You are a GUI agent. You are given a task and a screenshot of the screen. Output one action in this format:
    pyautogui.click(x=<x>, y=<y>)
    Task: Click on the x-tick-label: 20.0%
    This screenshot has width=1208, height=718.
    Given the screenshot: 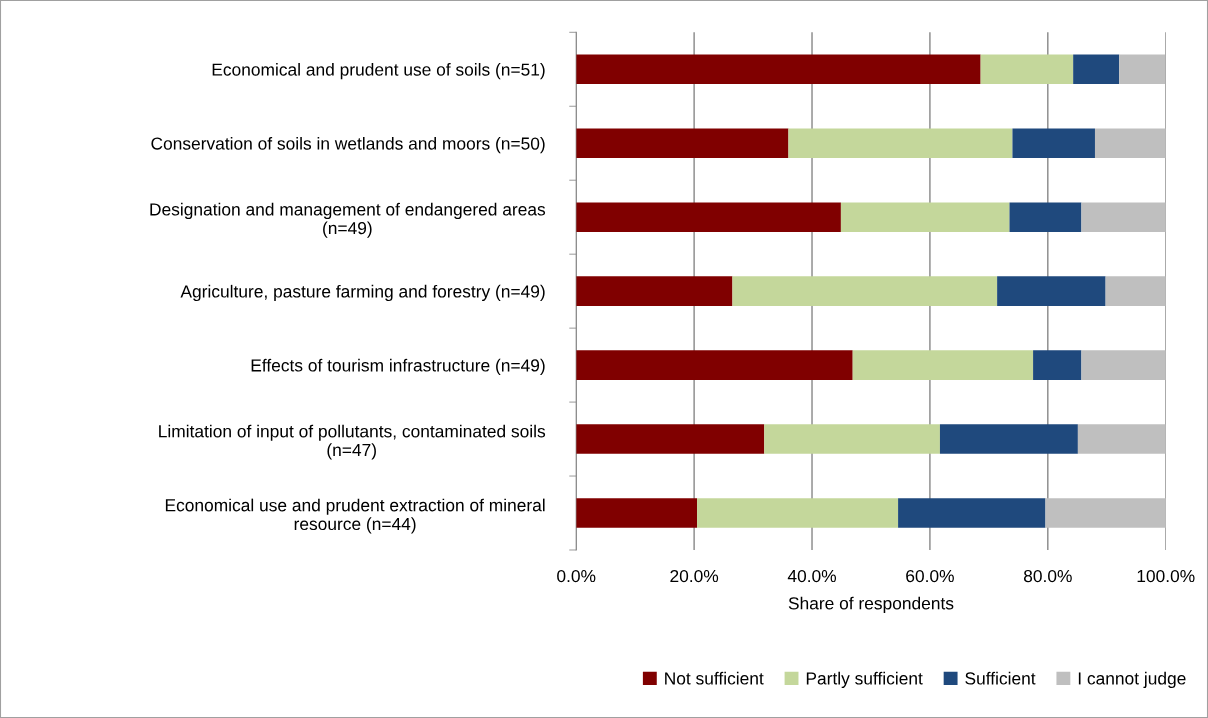 What is the action you would take?
    pyautogui.click(x=694, y=576)
    